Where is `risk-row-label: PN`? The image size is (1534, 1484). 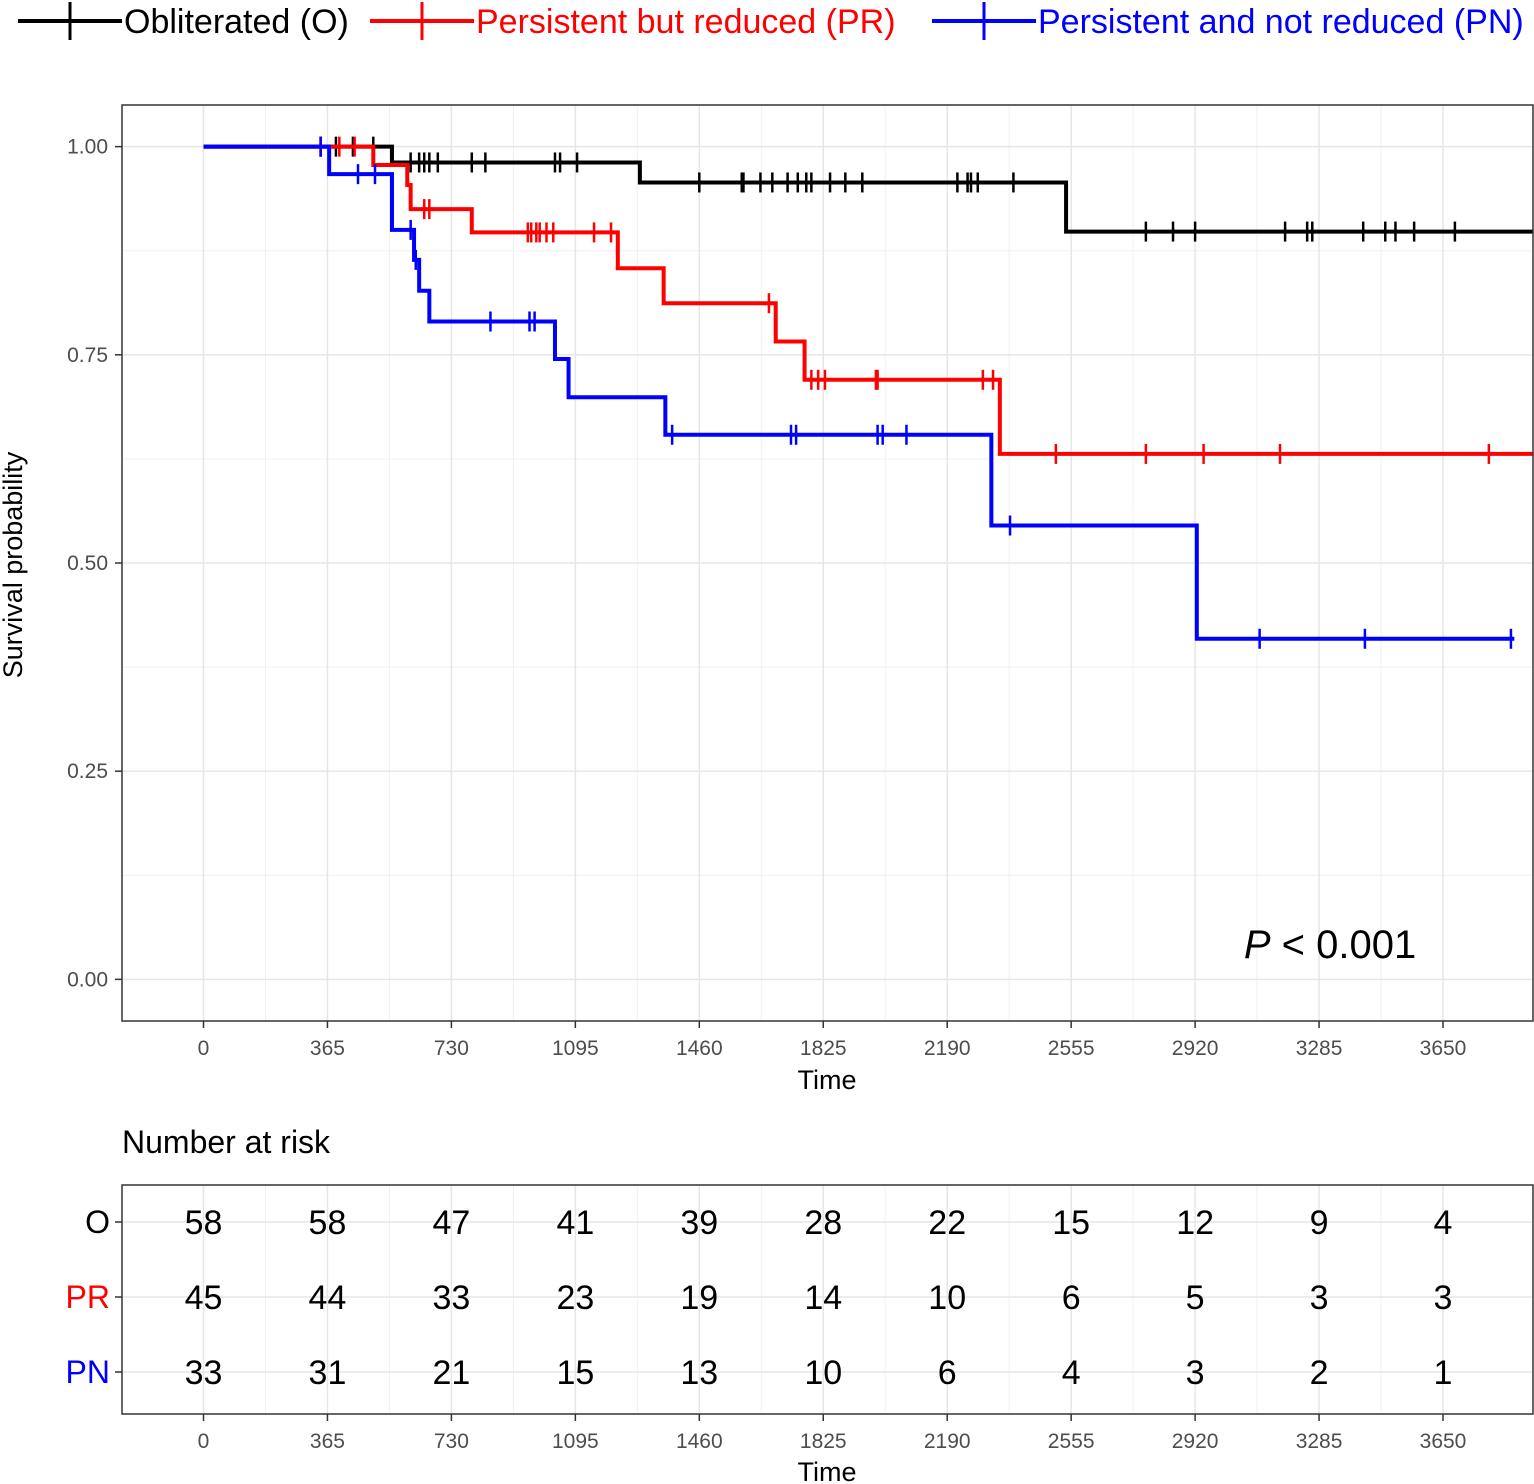 risk-row-label: PN is located at coordinates (88, 1372).